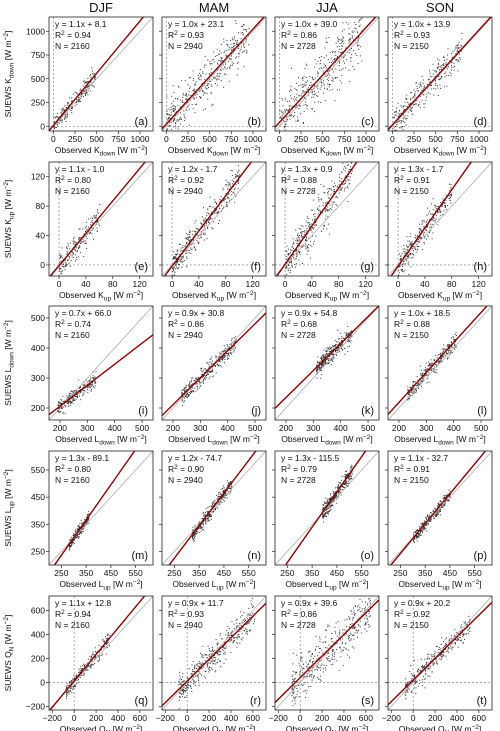 The height and width of the screenshot is (731, 500). What do you see at coordinates (284, 180) in the screenshot?
I see `r2-prefix: R` at bounding box center [284, 180].